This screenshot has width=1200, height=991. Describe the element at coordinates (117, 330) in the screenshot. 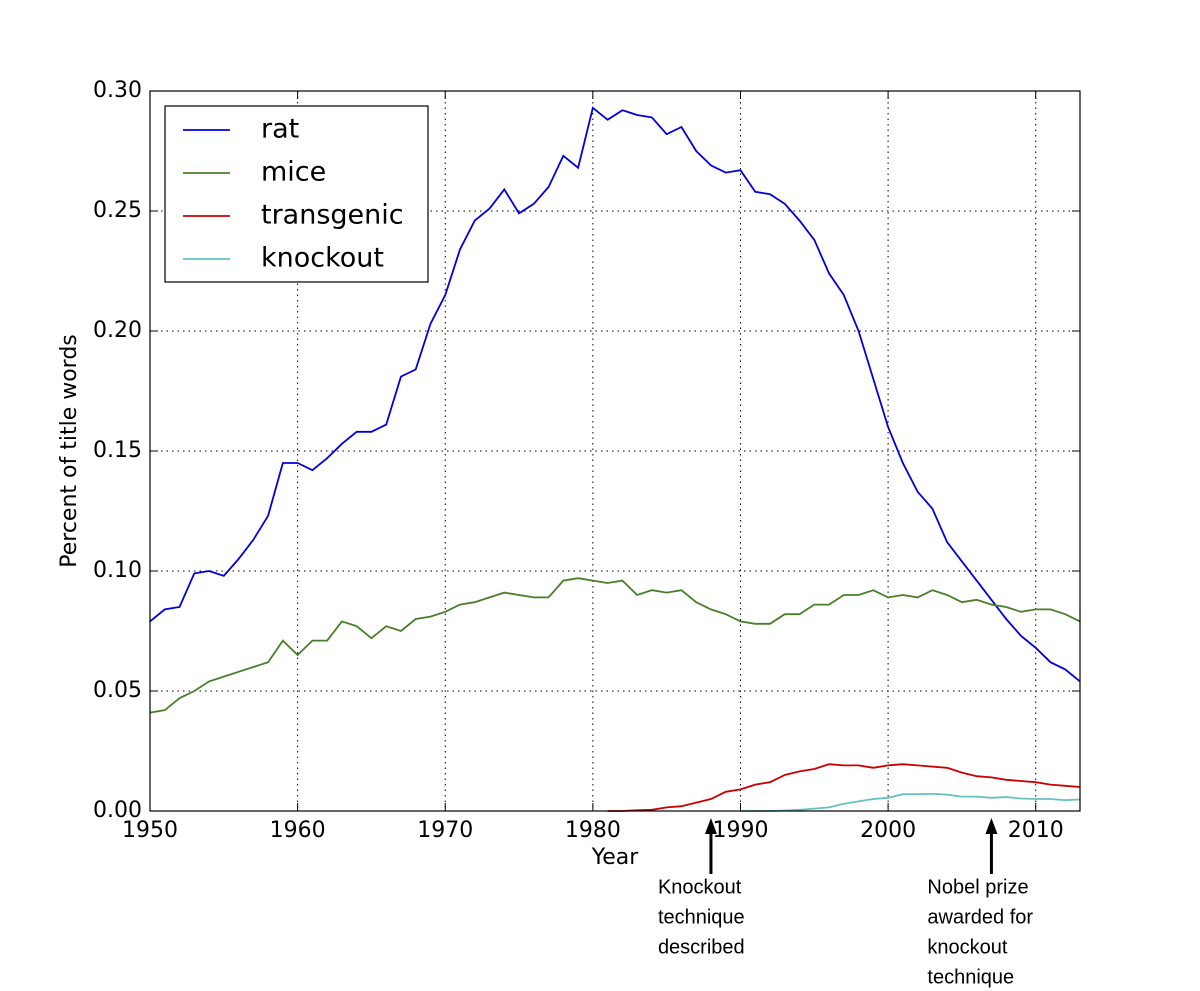

I see `y-tick-label: 0.20` at that location.